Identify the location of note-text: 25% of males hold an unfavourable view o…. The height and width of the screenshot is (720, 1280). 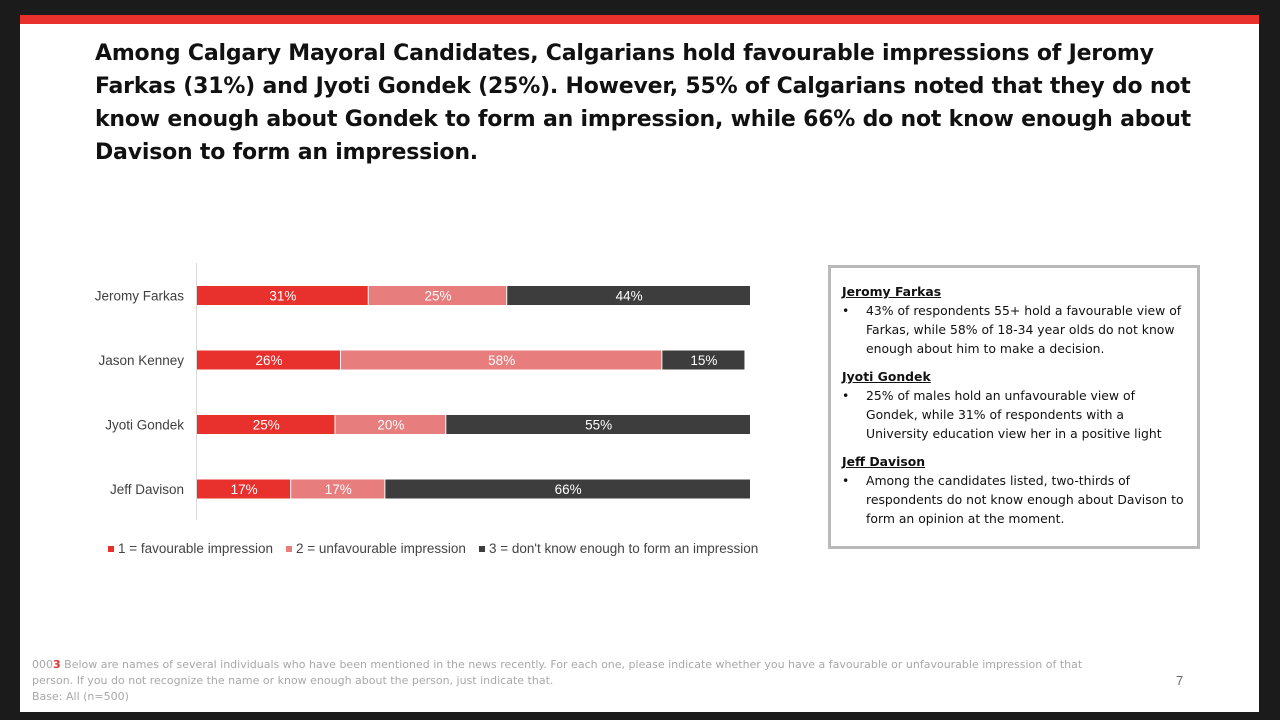
(1014, 414).